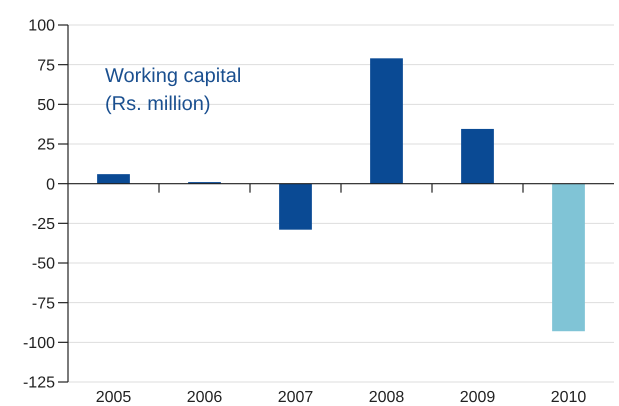 This screenshot has height=406, width=619. Describe the element at coordinates (296, 397) in the screenshot. I see `x-tick-label: 2007` at that location.